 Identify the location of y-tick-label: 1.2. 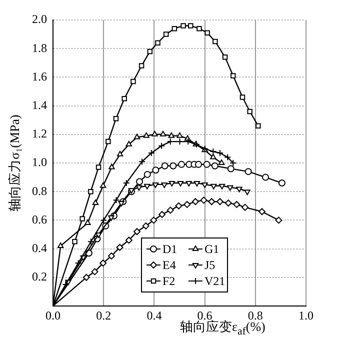
(39, 133).